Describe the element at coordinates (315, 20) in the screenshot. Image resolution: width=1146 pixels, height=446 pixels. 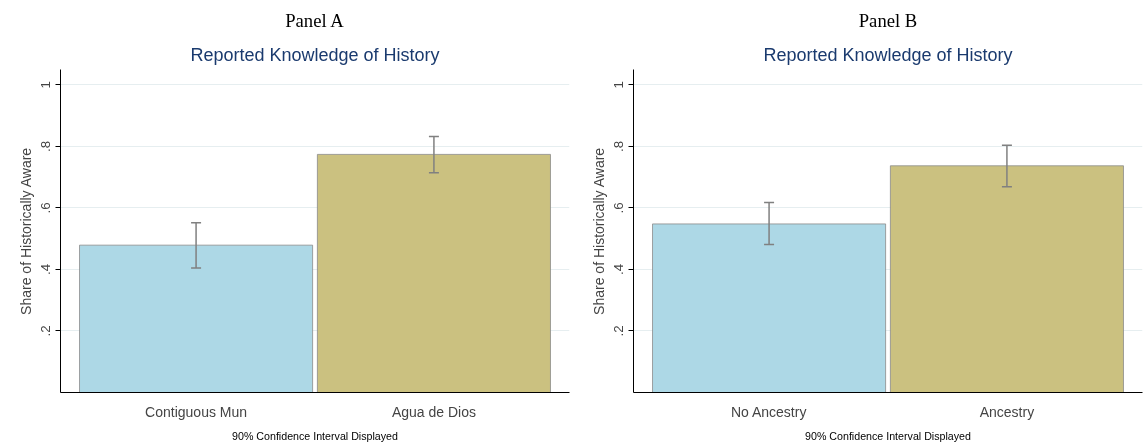
I see `chart-title: Panel A` at that location.